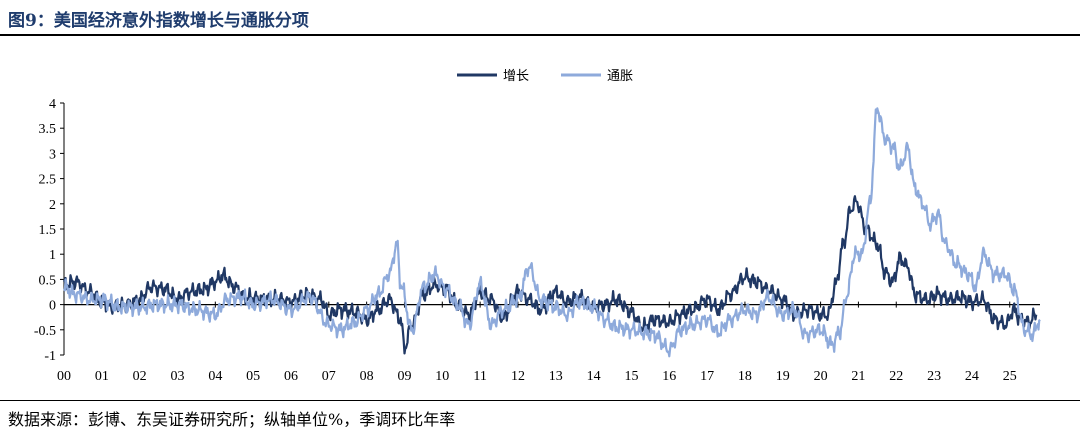 Image resolution: width=1080 pixels, height=437 pixels. I want to click on y-tick-label: 1.5, so click(48, 230).